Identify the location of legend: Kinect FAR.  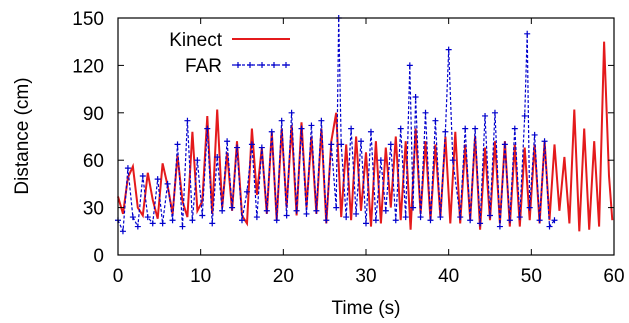
(229, 53).